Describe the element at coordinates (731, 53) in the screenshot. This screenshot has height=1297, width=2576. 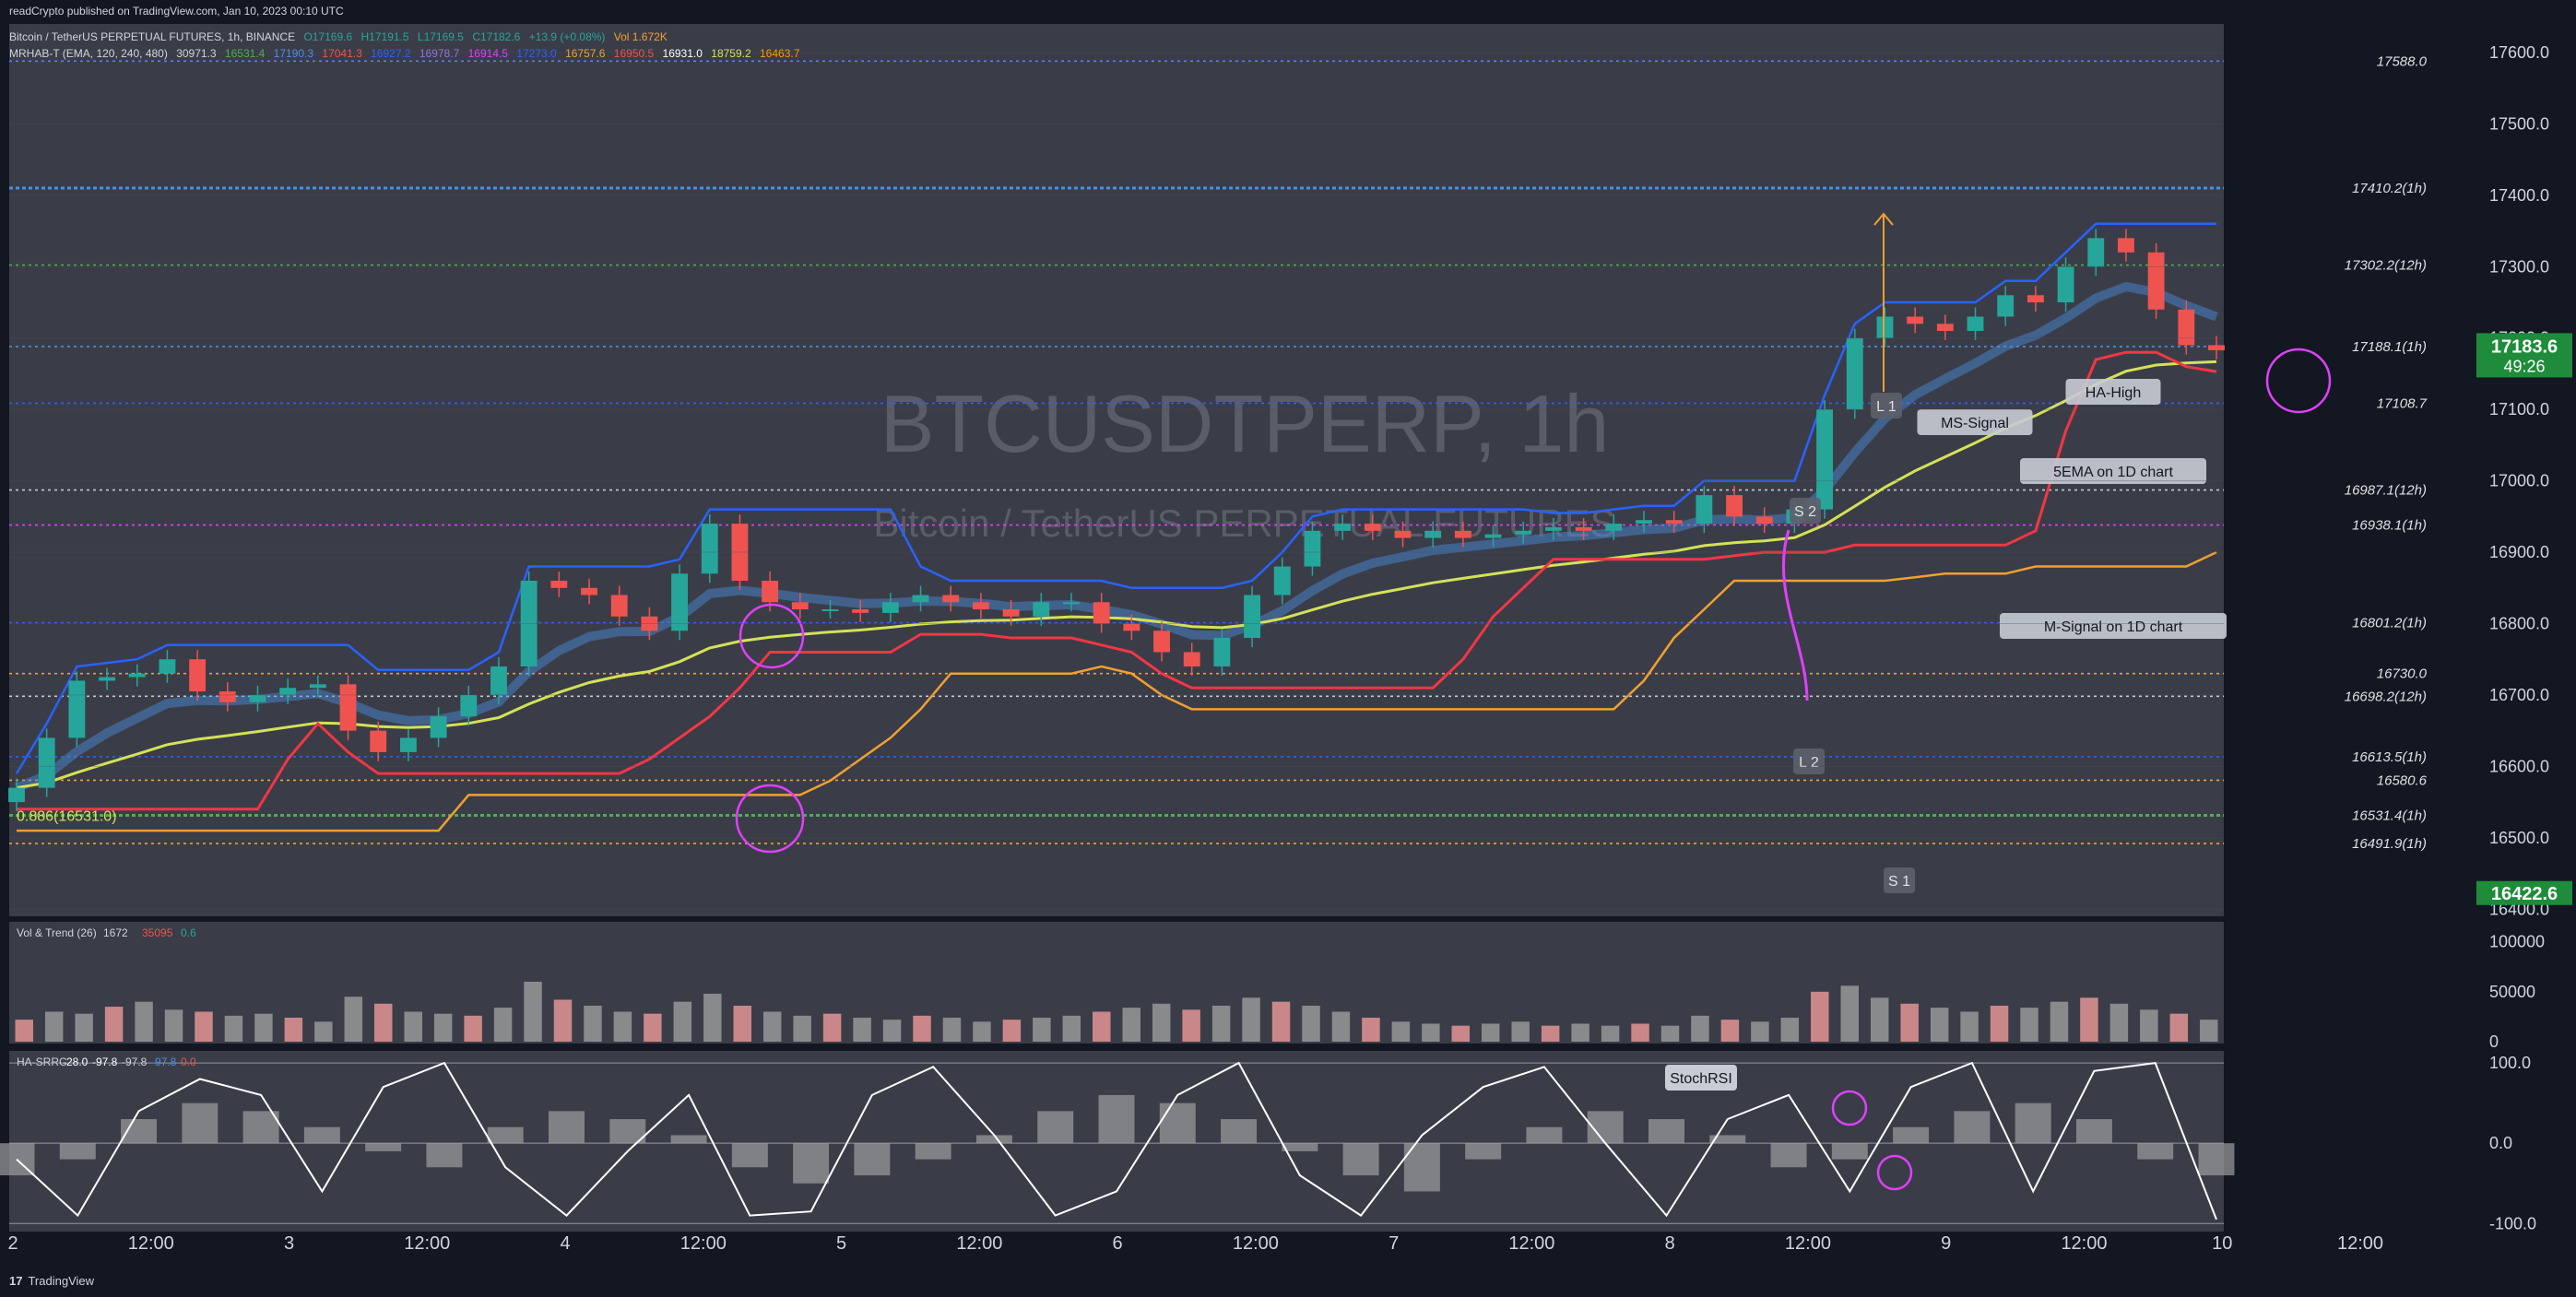
I see `indicator-value: 18759.2` at that location.